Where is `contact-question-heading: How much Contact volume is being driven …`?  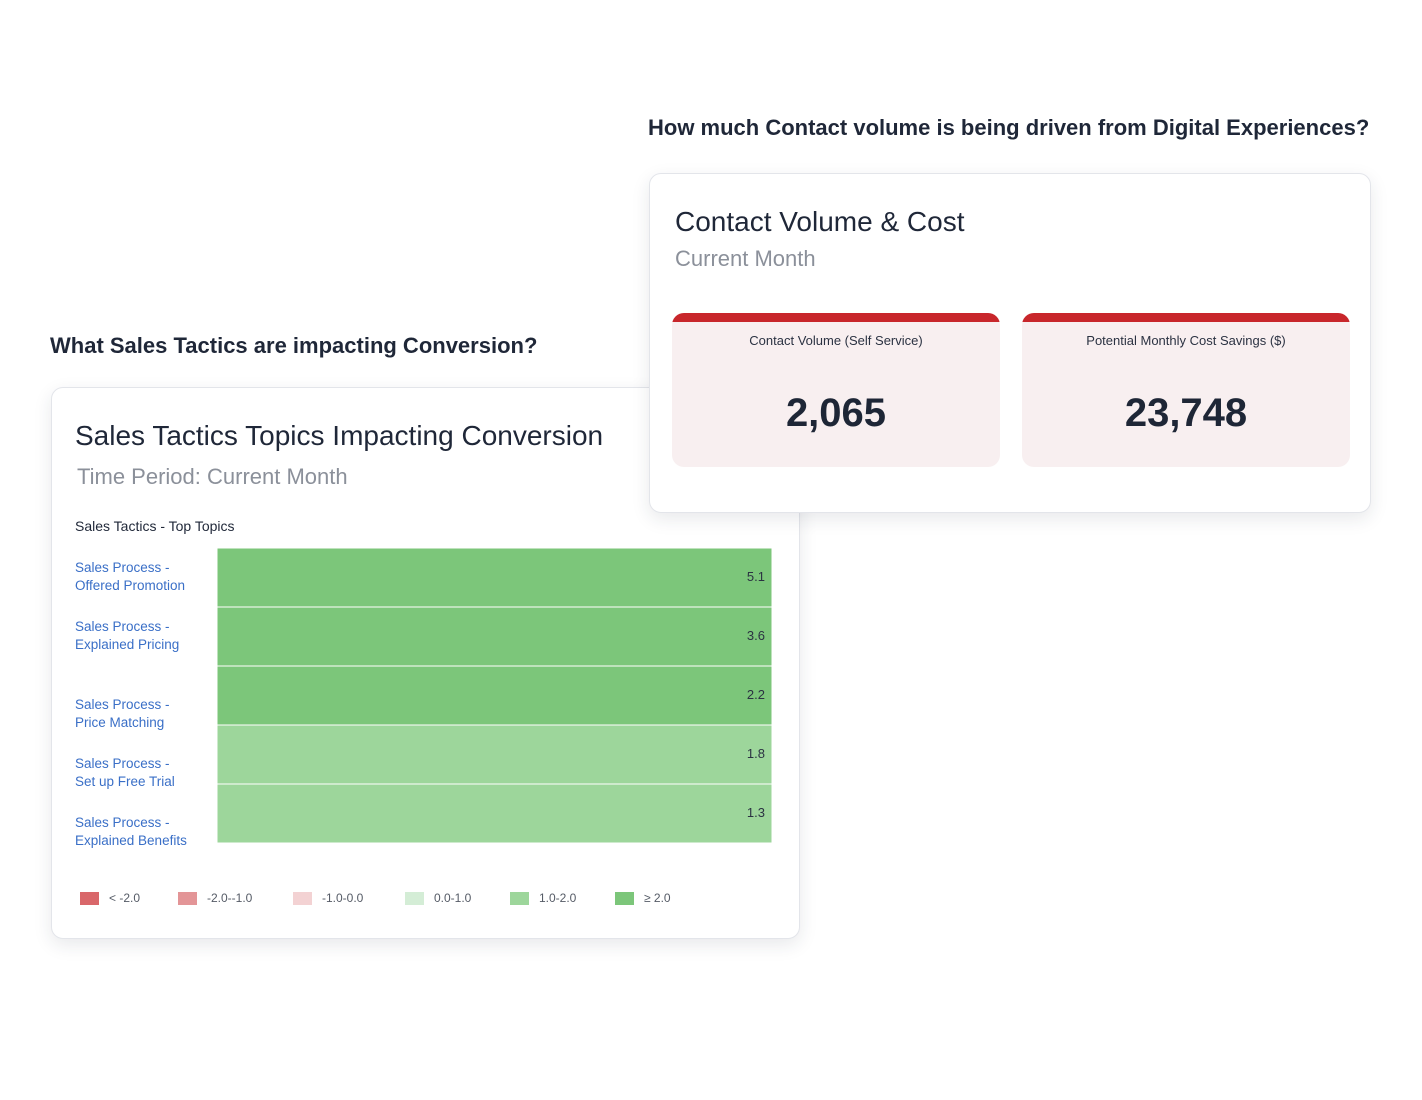
contact-question-heading: How much Contact volume is being driven … is located at coordinates (1009, 127).